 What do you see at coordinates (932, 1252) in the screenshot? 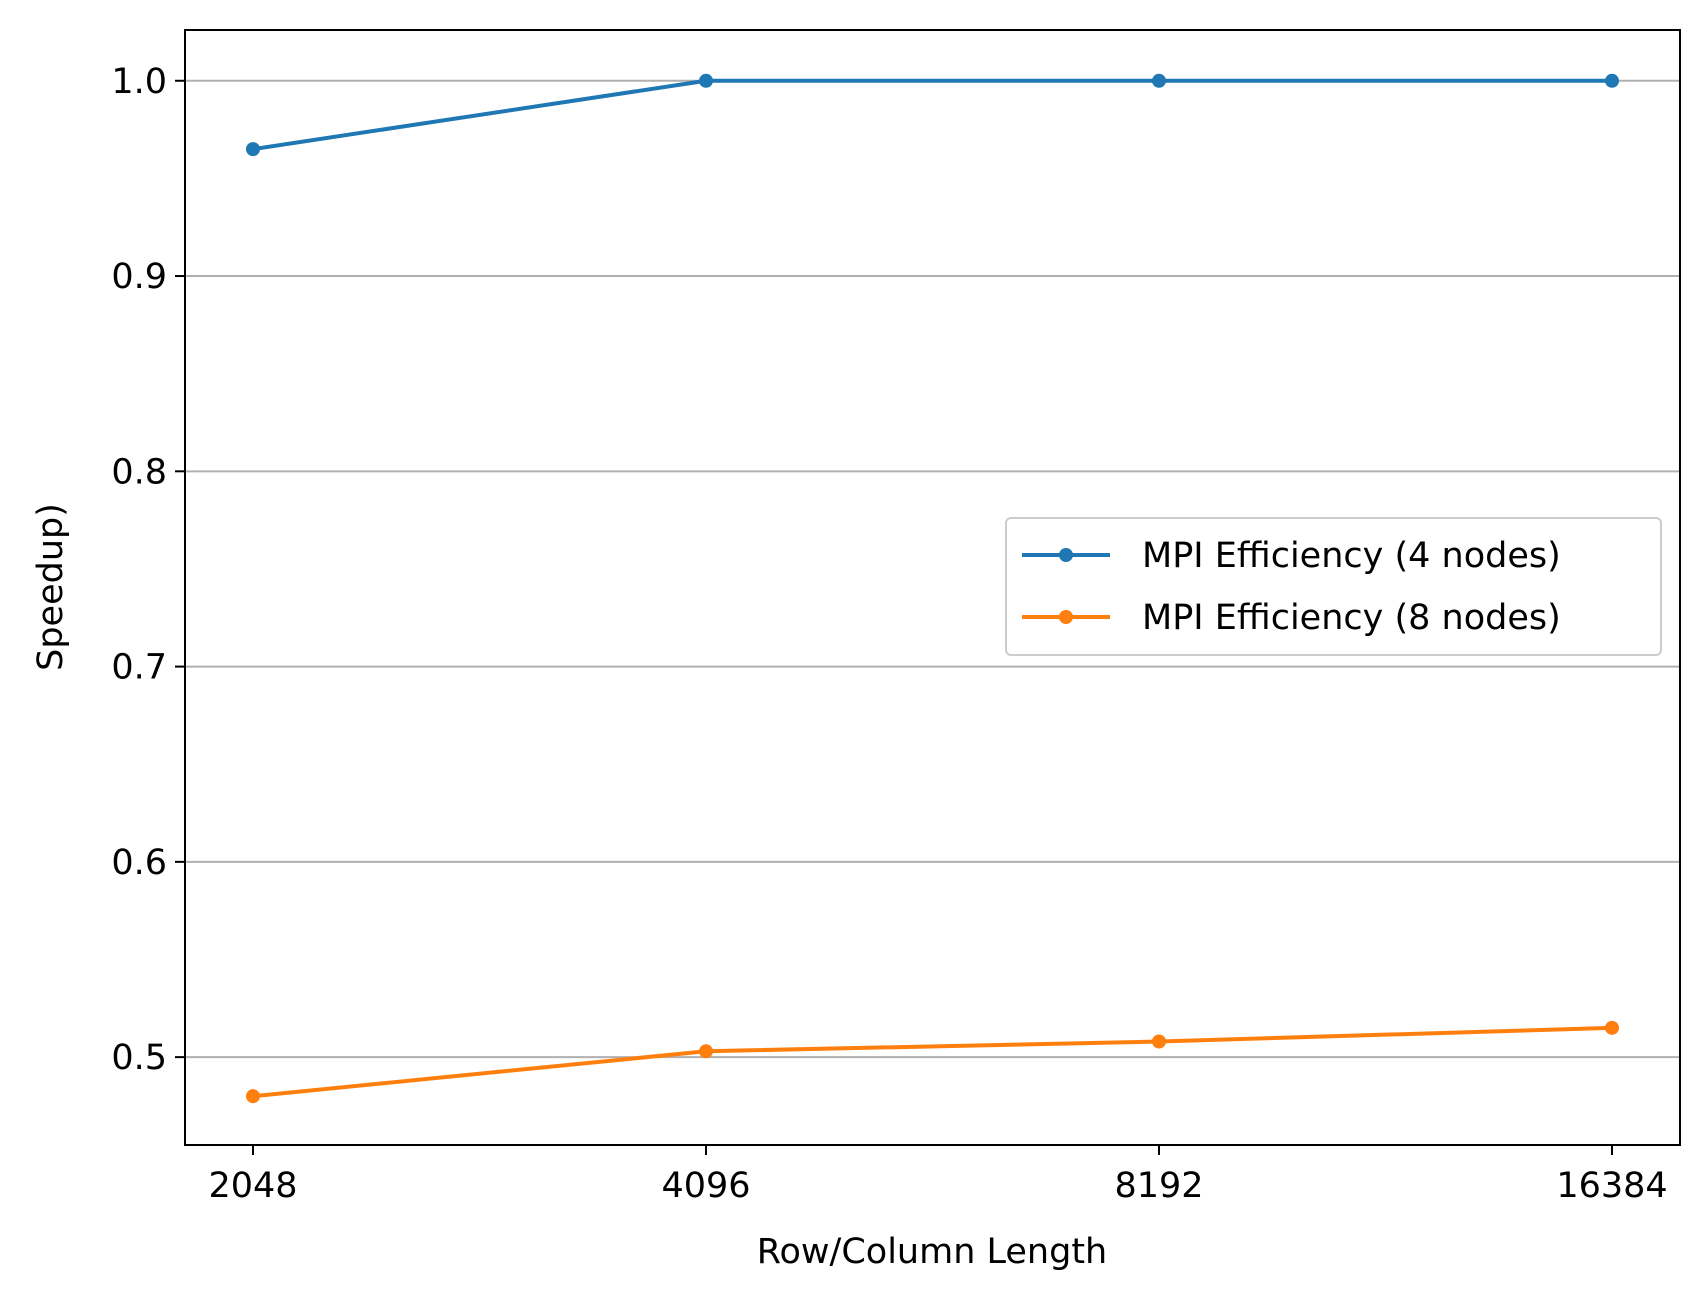
I see `x-axis-label: Row/Column Length` at bounding box center [932, 1252].